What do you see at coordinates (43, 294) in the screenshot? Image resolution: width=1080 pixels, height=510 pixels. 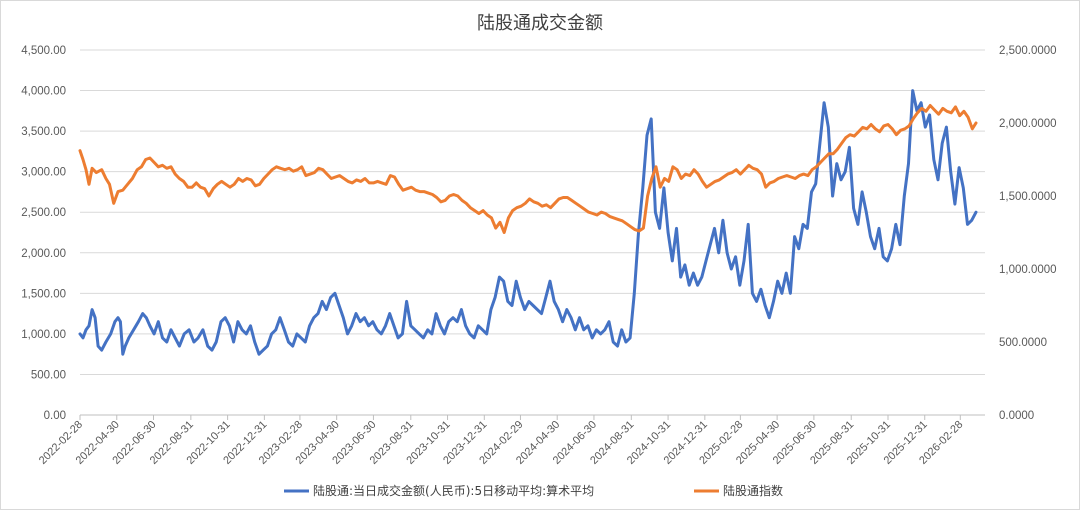 I see `y-left-tick-label: 1,500.00` at bounding box center [43, 294].